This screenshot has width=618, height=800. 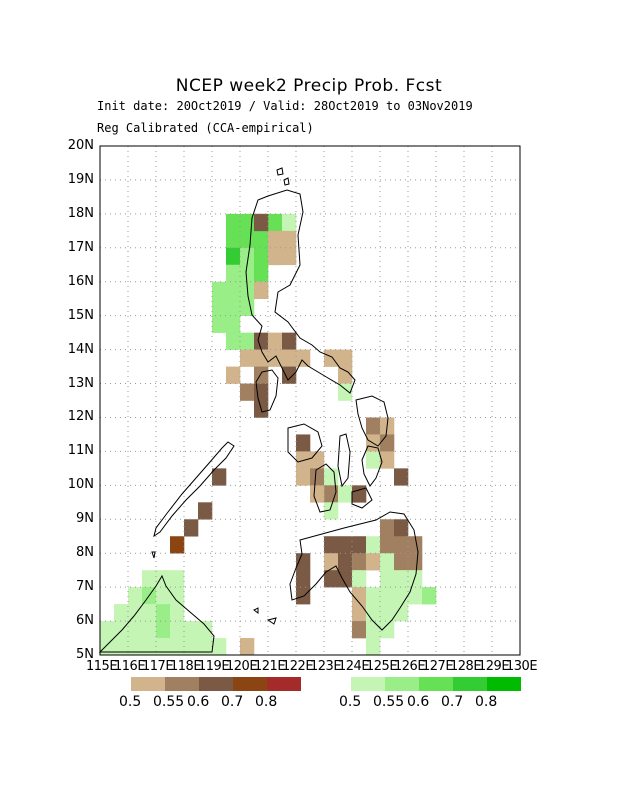 I want to click on lat-tick-label: 10N, so click(x=80, y=485).